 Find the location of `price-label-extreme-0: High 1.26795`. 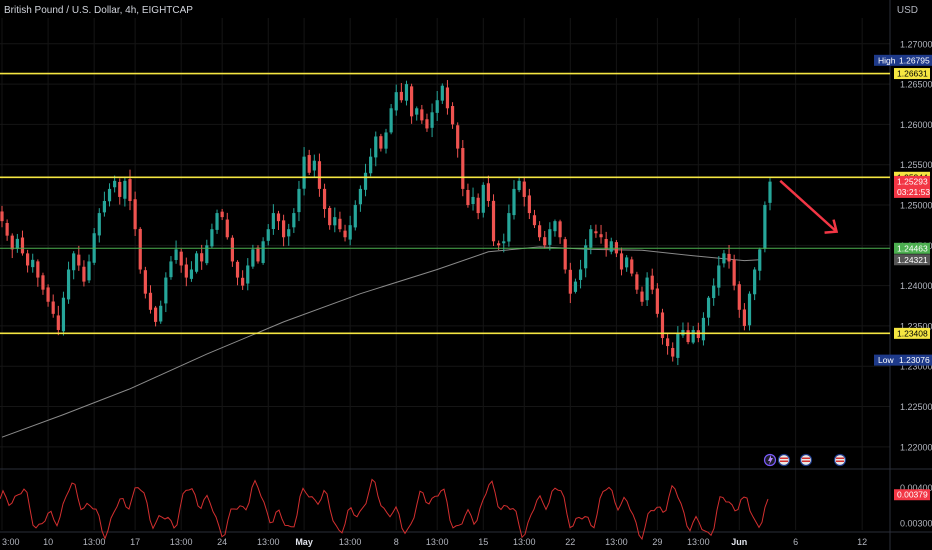

price-label-extreme-0: High 1.26795 is located at coordinates (903, 60).